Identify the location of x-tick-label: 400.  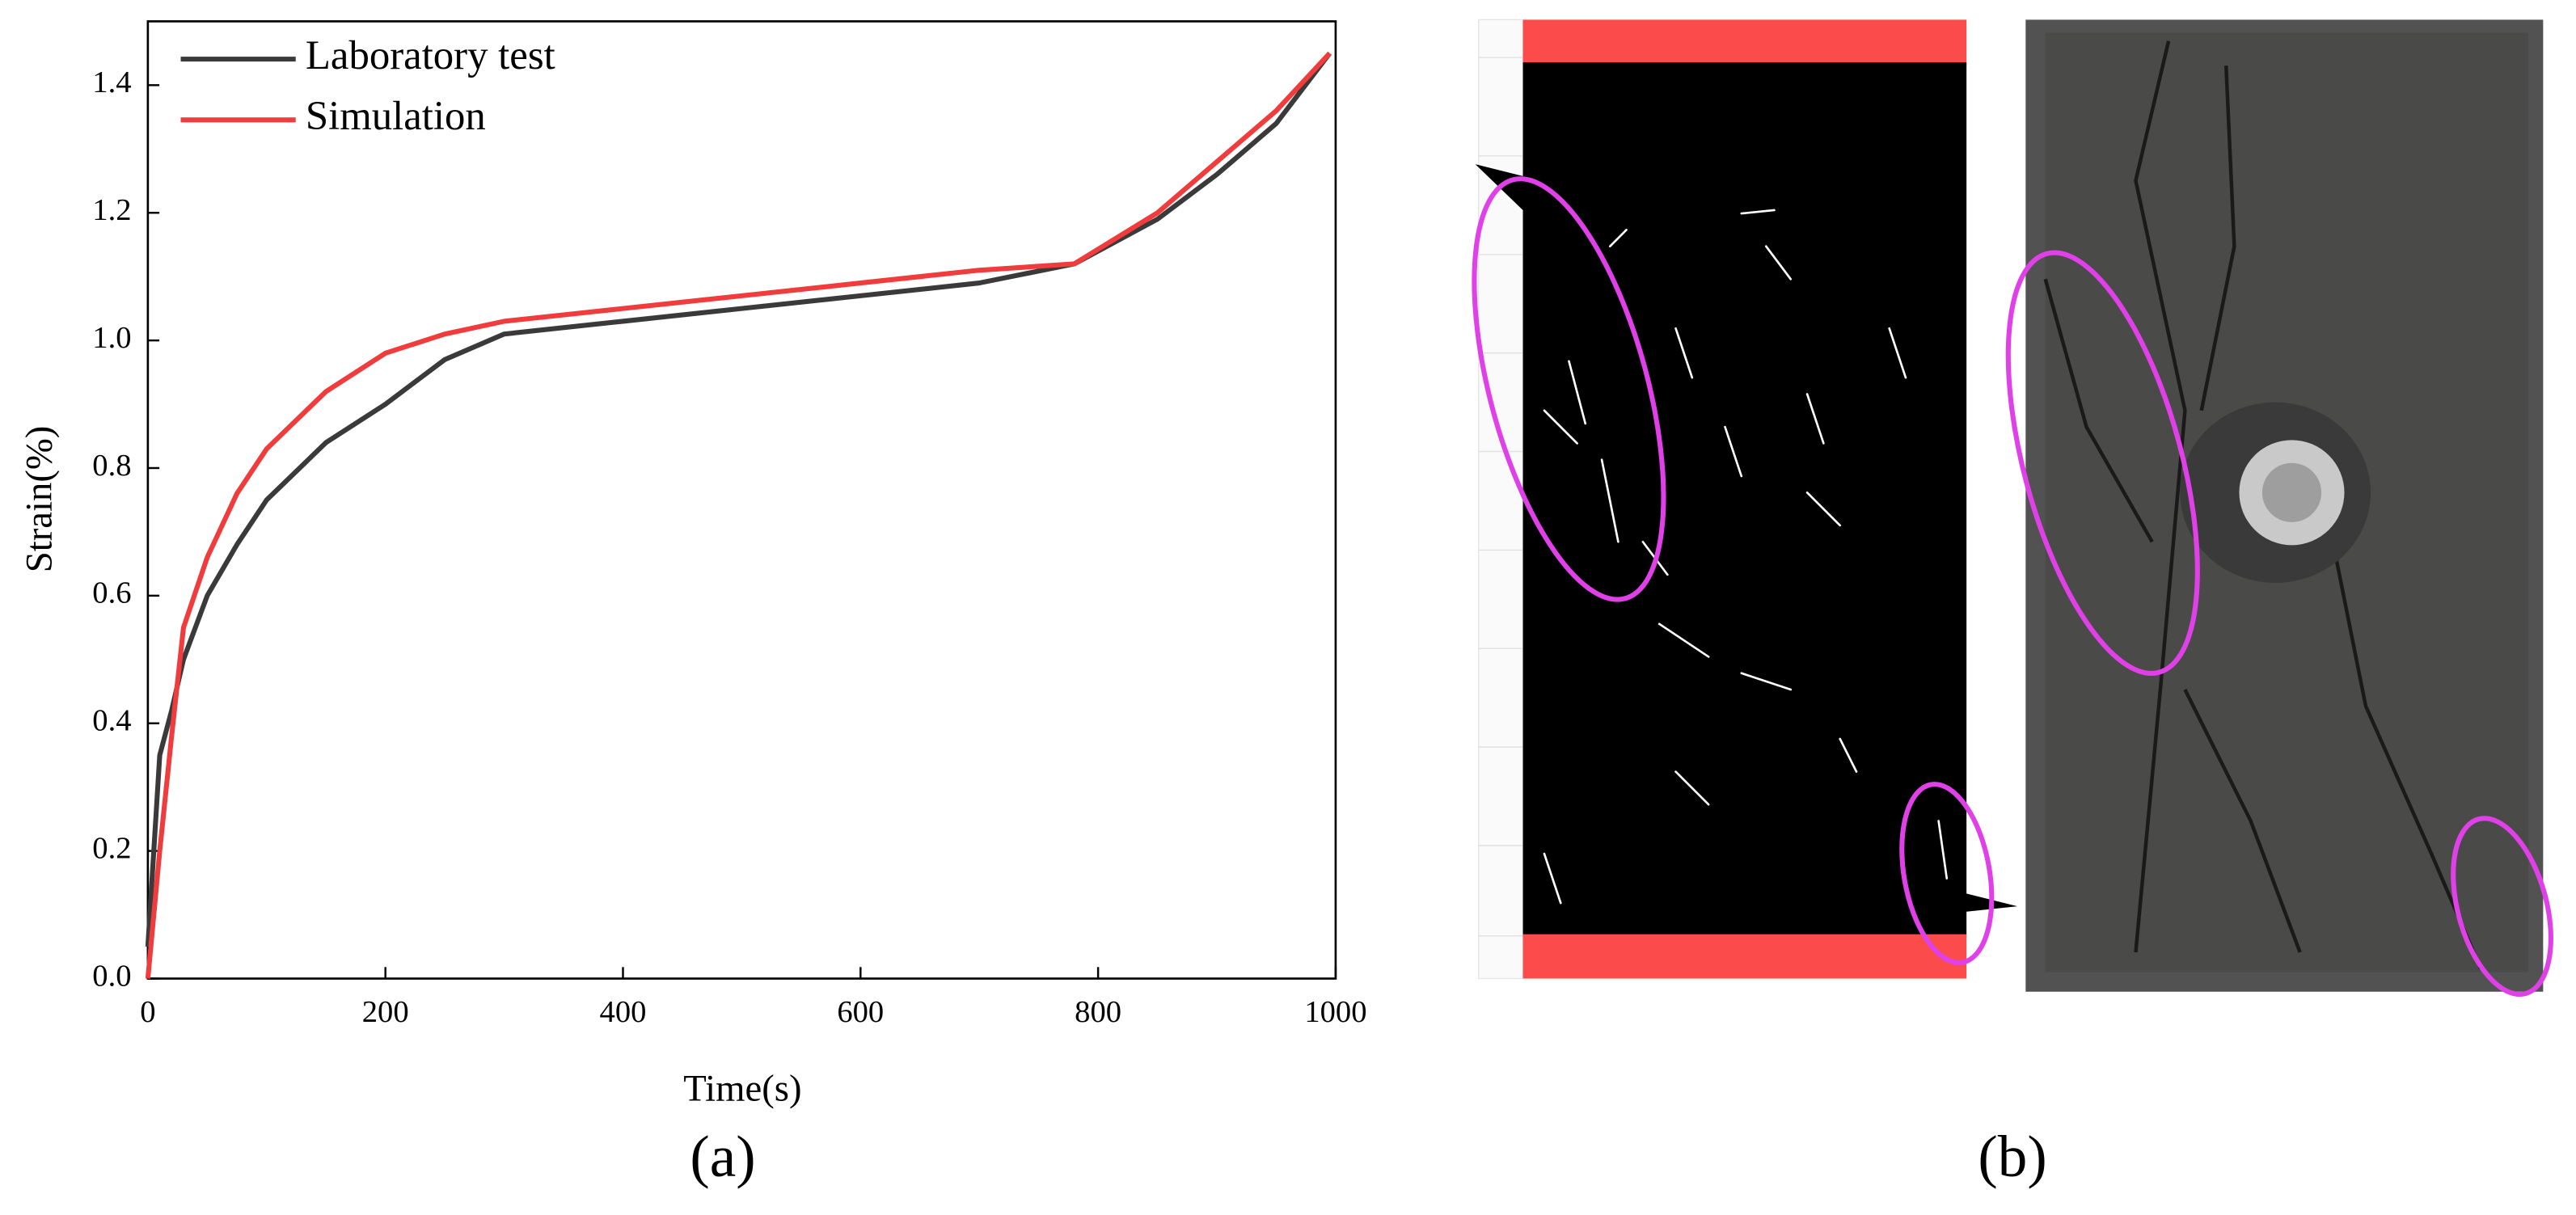
(623, 1012).